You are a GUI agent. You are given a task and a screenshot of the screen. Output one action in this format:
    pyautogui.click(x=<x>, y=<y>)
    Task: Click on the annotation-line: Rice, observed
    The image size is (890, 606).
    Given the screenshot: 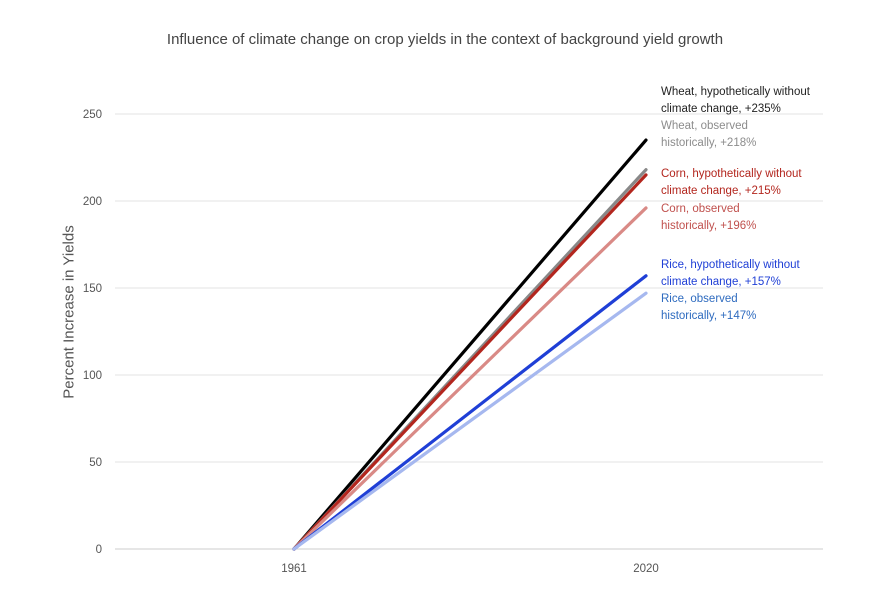 What is the action you would take?
    pyautogui.click(x=699, y=299)
    